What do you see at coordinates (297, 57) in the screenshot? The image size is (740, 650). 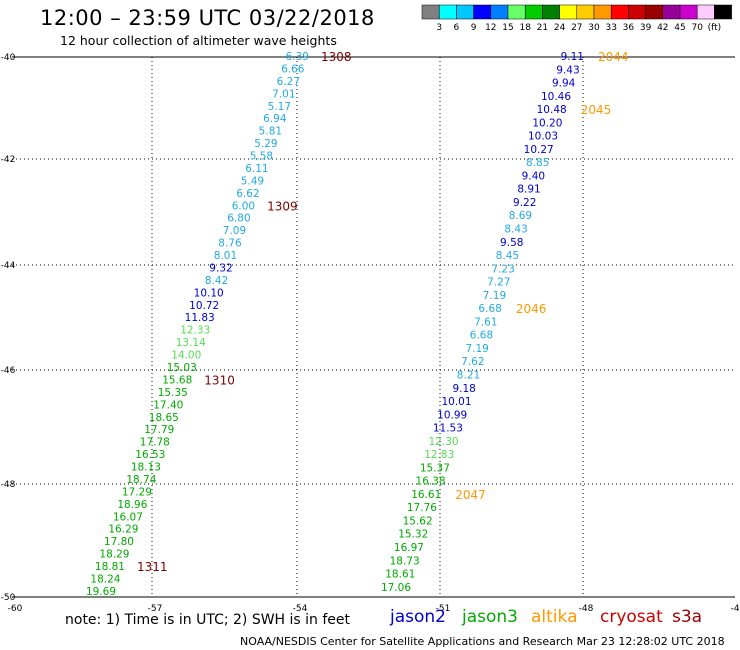 I see `swh-value: 6.39` at bounding box center [297, 57].